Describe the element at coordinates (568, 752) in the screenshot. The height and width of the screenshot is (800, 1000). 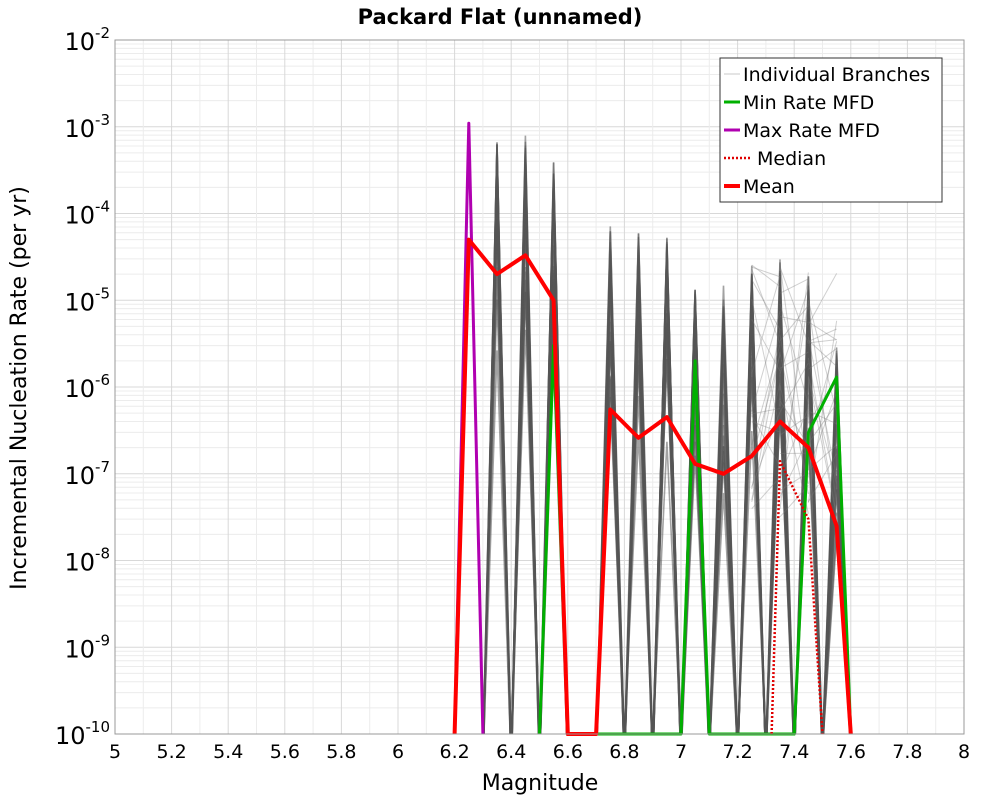
I see `x-tick-label: 6.6` at that location.